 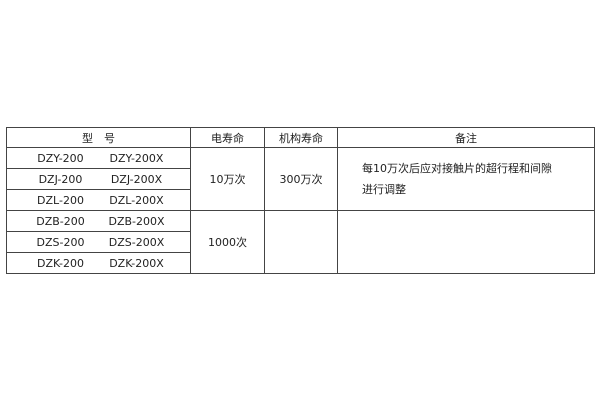 I want to click on mechanical-life-cell: 300万次, so click(x=301, y=179).